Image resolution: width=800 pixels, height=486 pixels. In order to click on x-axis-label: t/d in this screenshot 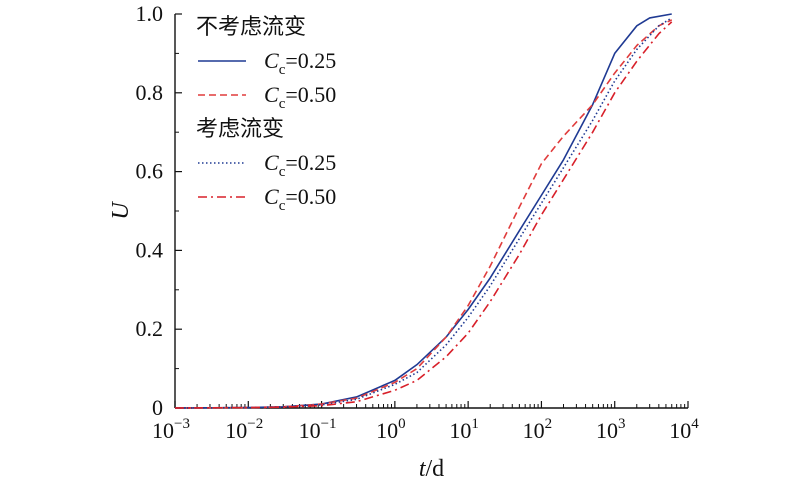, I will do `click(431, 469)`.